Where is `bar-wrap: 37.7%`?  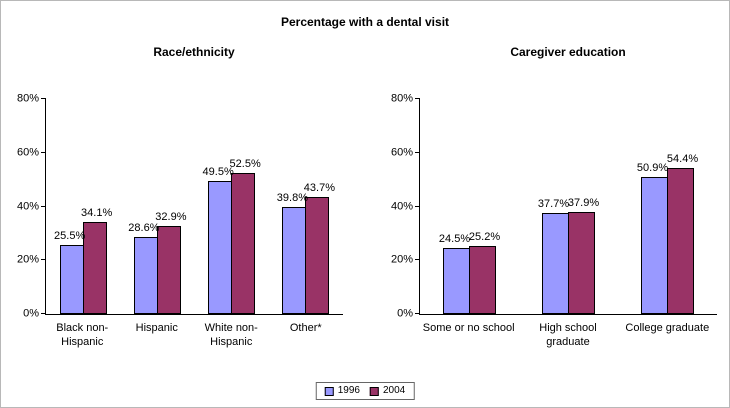
bar-wrap: 37.7% is located at coordinates (553, 256).